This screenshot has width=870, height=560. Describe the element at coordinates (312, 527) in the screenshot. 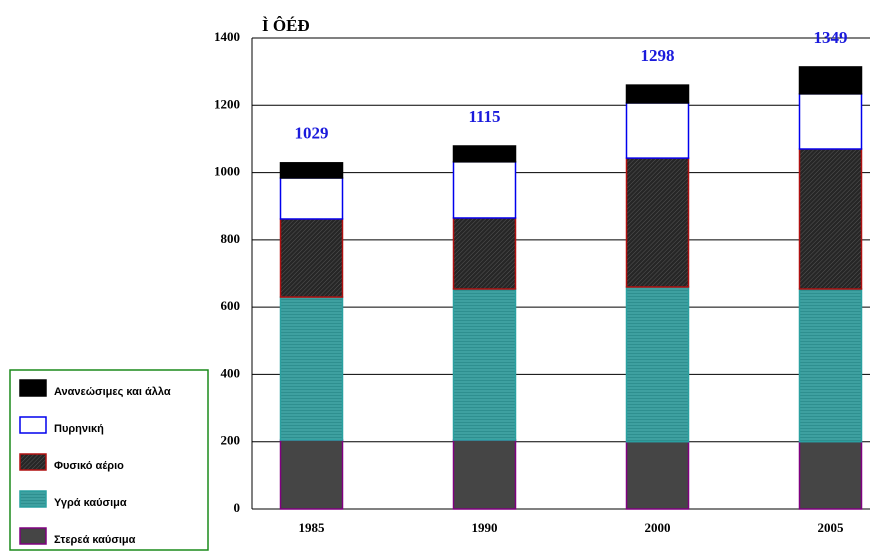

I see `x-tick-label: 1985` at that location.